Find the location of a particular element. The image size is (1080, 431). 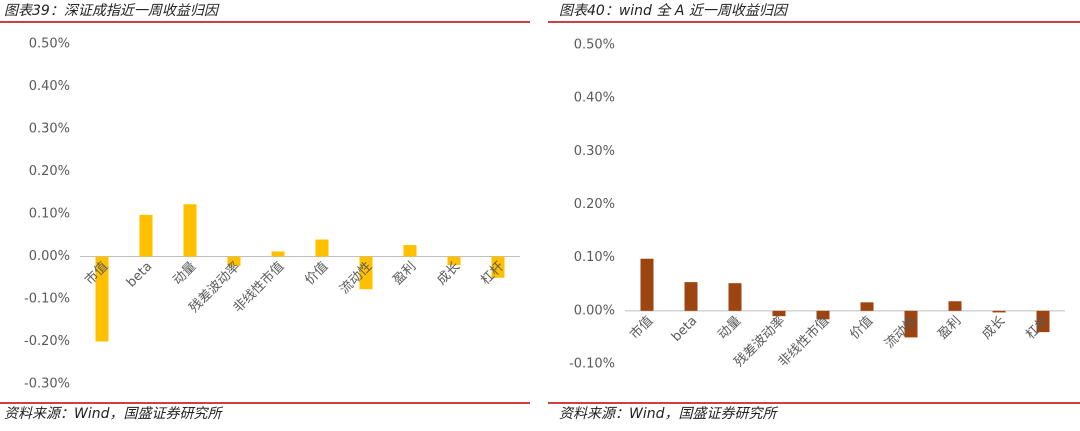

y-tick-label: -0.30% is located at coordinates (47, 384).